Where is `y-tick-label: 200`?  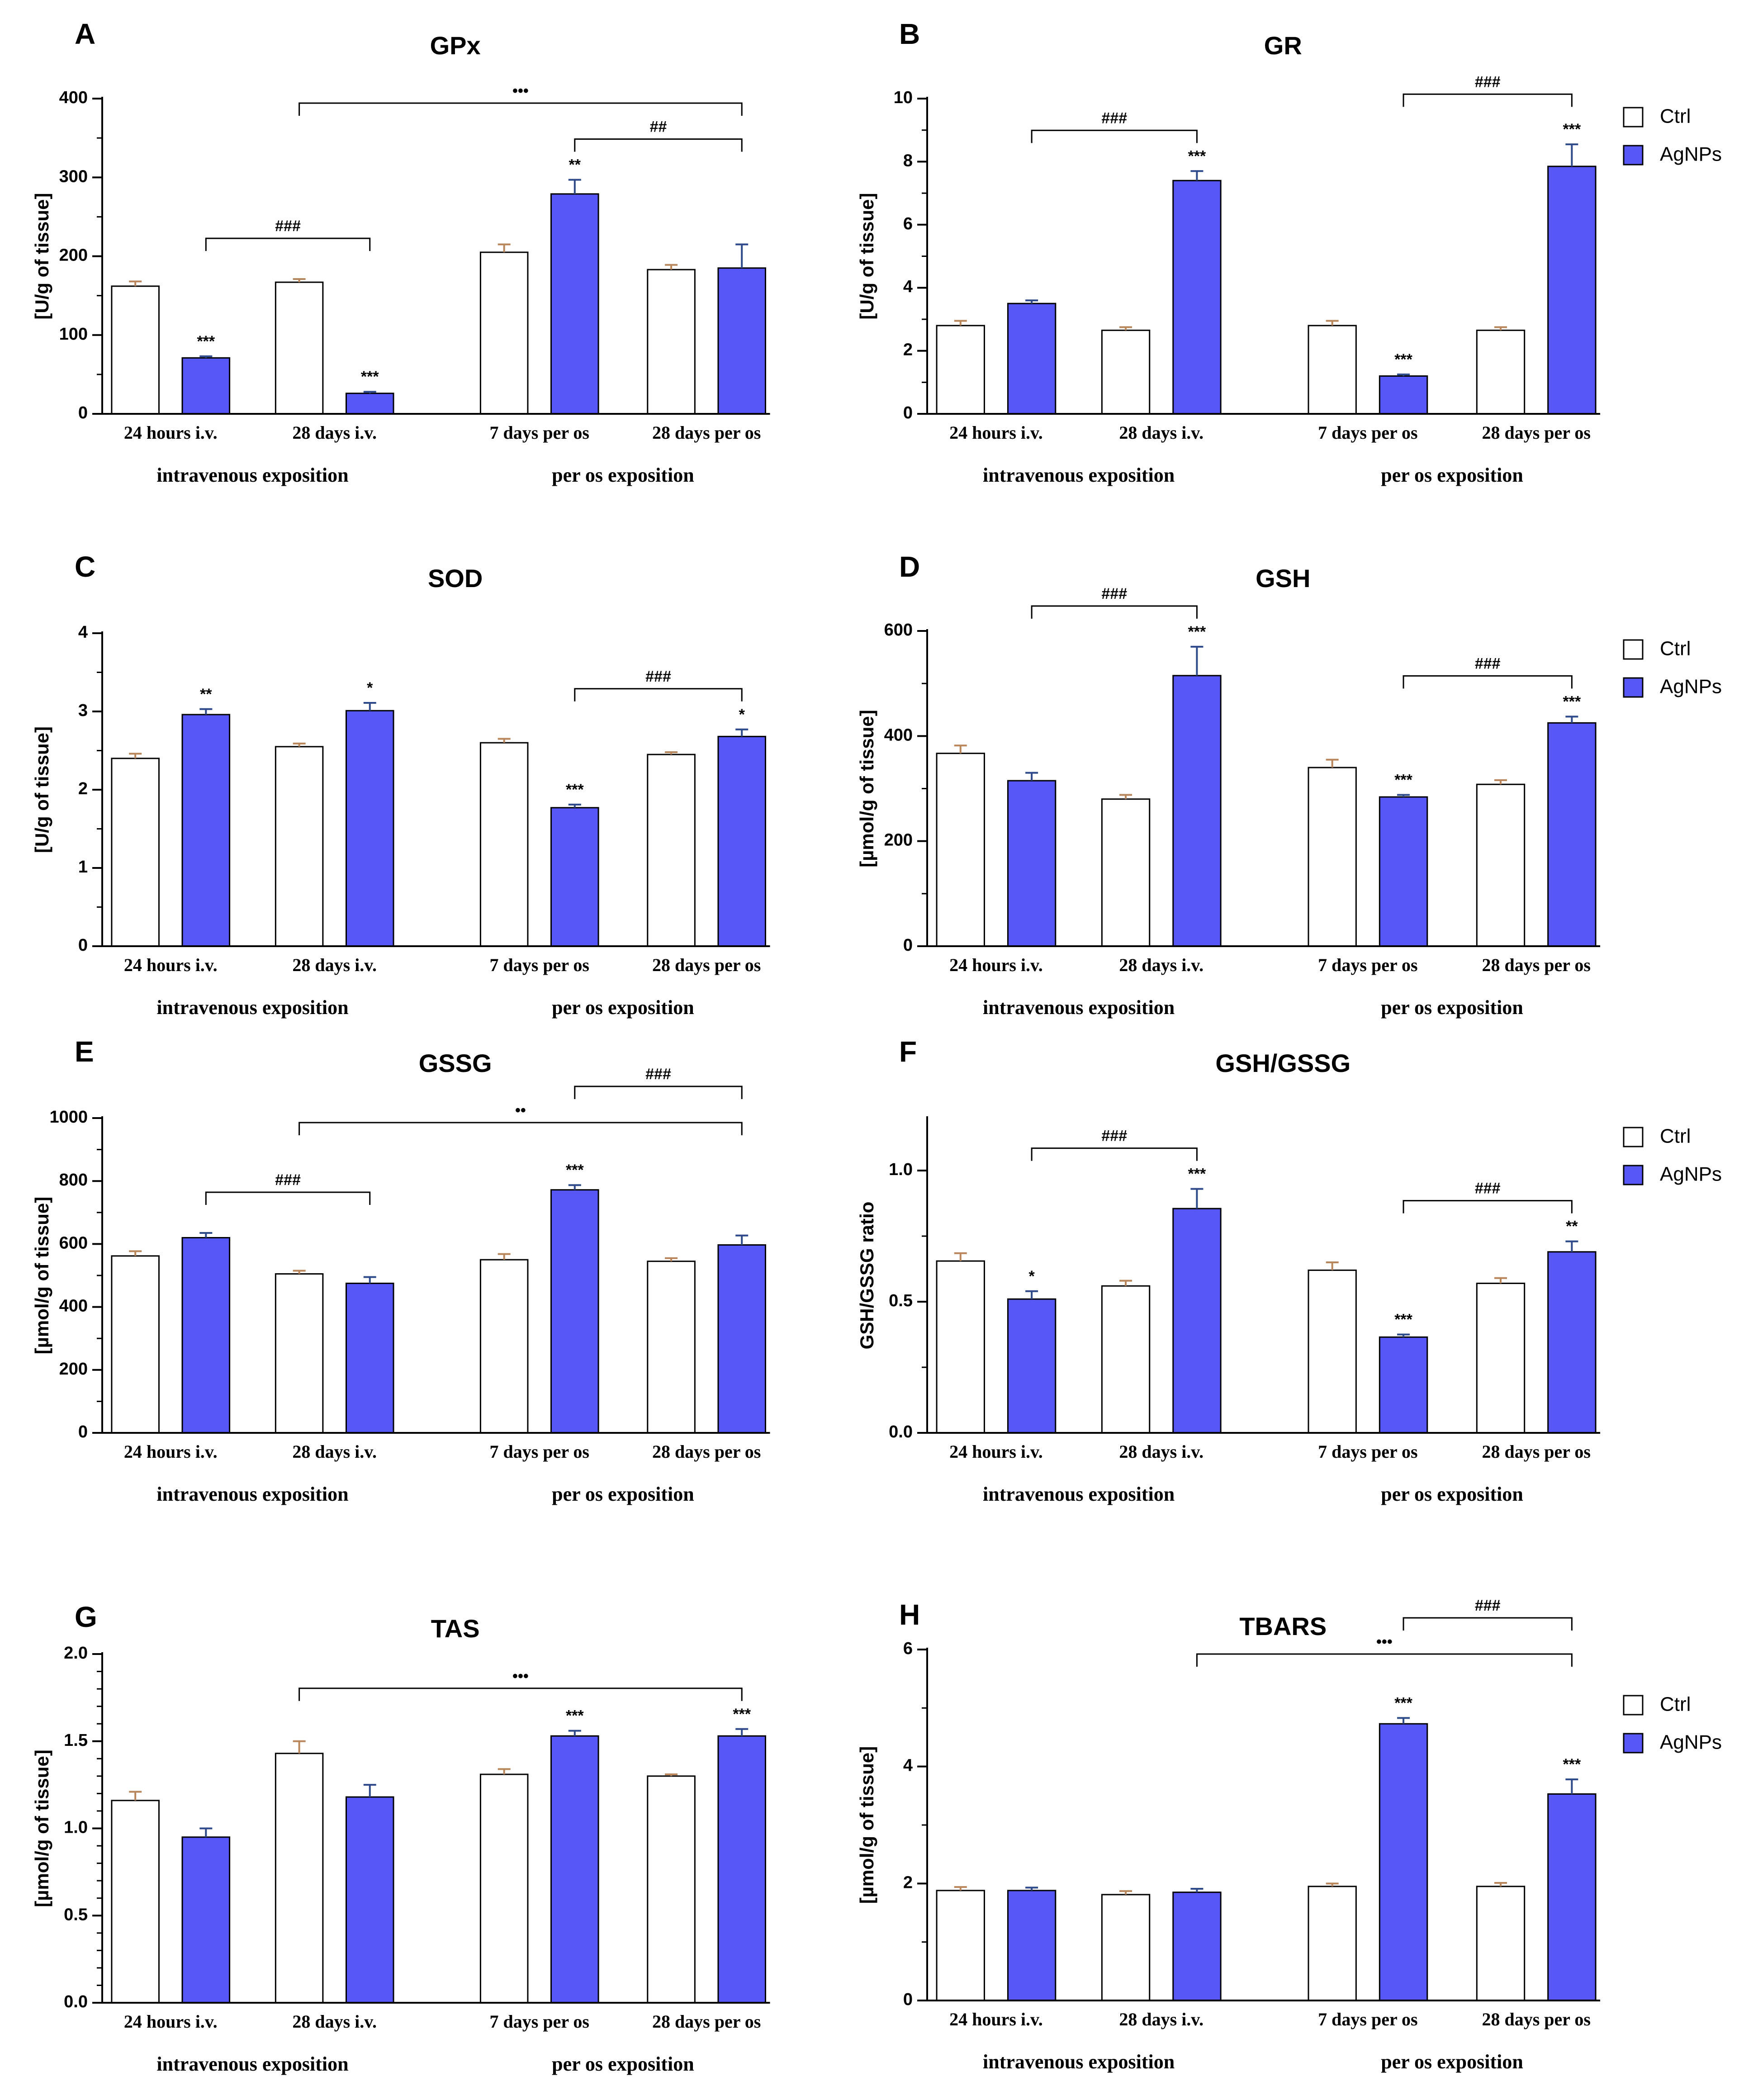
y-tick-label: 200 is located at coordinates (899, 840).